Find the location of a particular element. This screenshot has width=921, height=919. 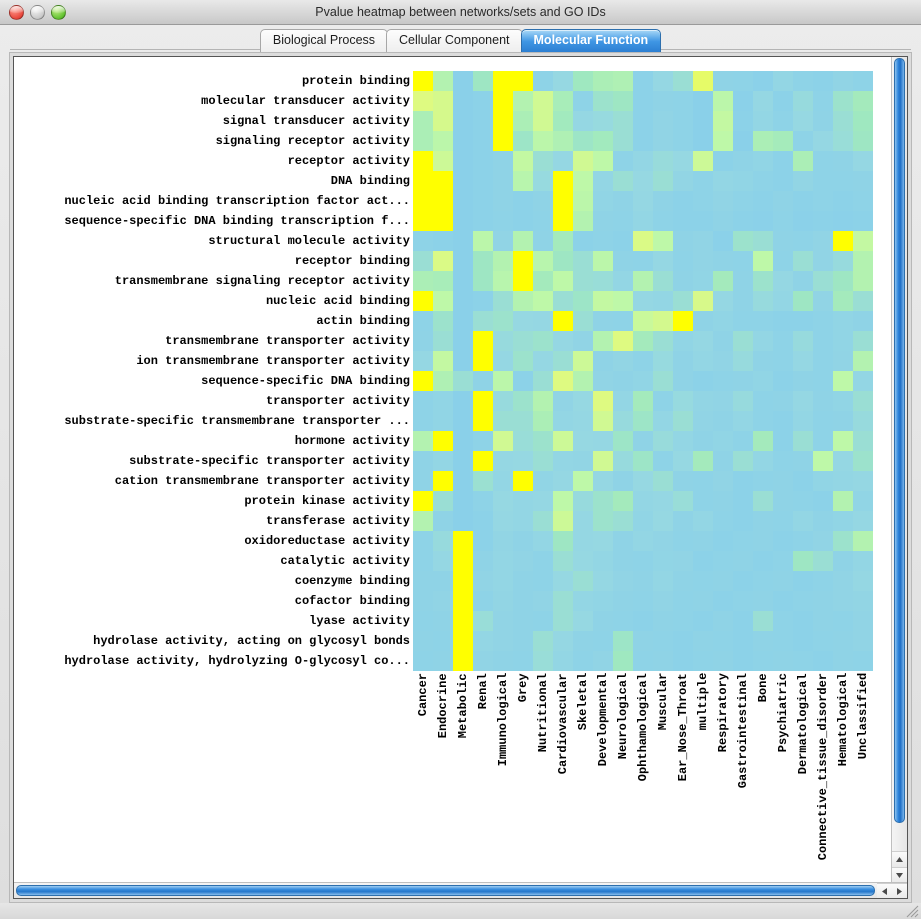

resize-grip-icon is located at coordinates (912, 911).